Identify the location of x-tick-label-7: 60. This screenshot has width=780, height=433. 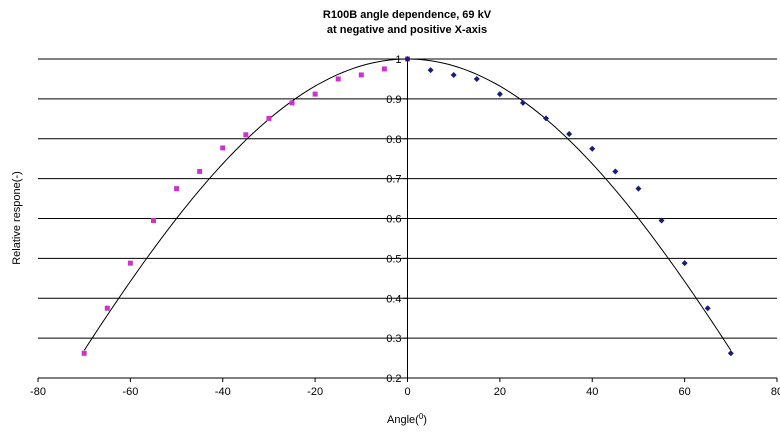
(685, 392).